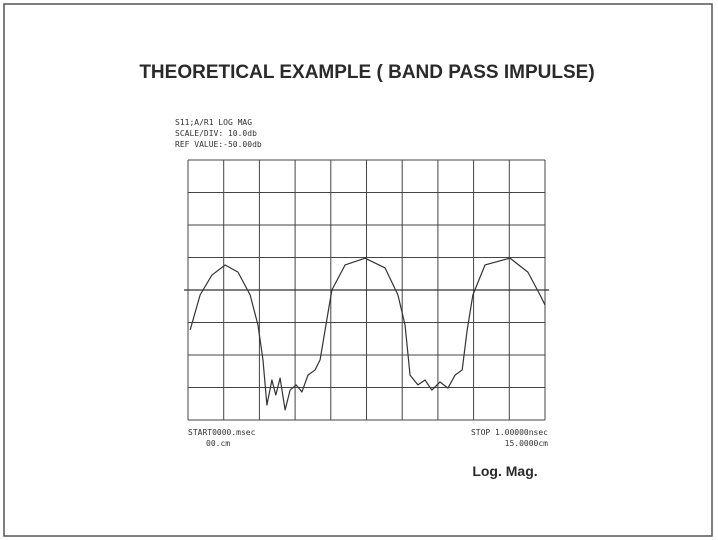 The height and width of the screenshot is (540, 718). What do you see at coordinates (367, 334) in the screenshot?
I see `trace` at bounding box center [367, 334].